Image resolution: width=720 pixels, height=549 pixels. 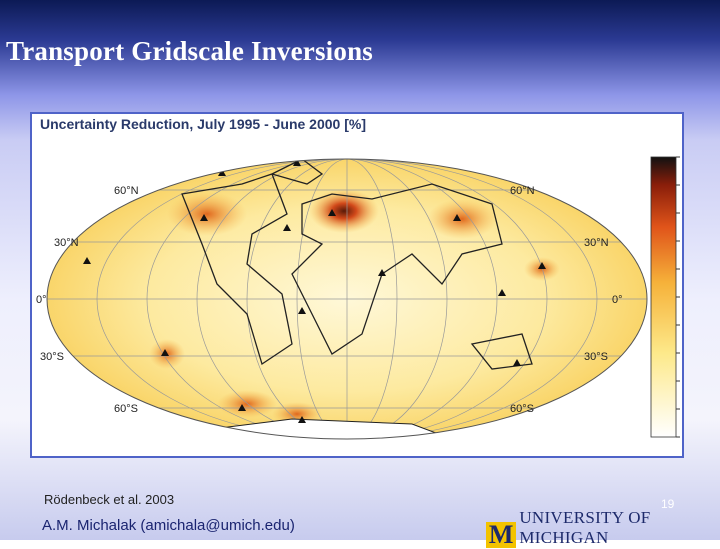 I want to click on logo: M UNIVERSITY OF MICHIGAN, so click(x=603, y=528).